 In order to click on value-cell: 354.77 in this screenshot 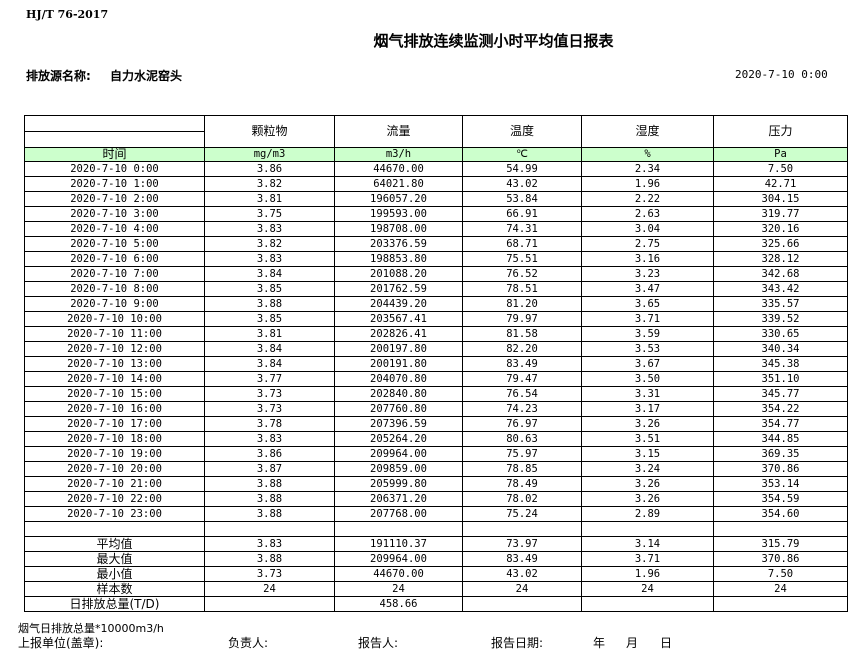, I will do `click(780, 424)`.